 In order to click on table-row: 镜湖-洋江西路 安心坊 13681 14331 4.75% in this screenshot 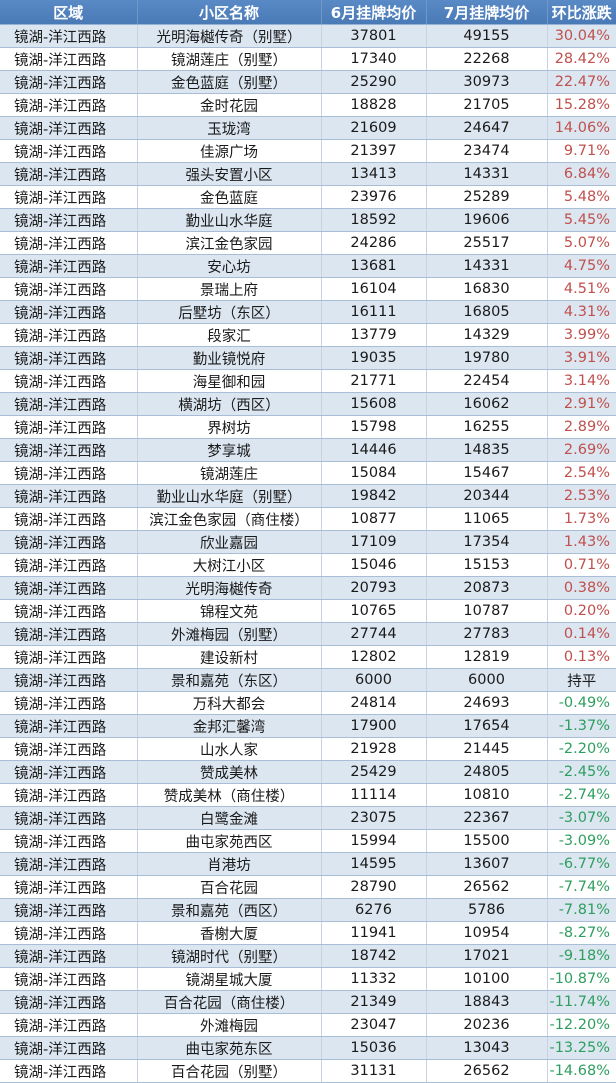, I will do `click(308, 266)`.